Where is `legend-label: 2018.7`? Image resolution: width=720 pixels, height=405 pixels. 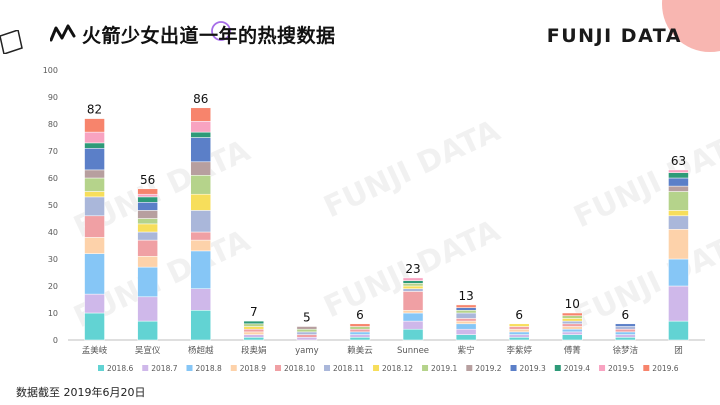
legend-label: 2018.7 is located at coordinates (164, 368).